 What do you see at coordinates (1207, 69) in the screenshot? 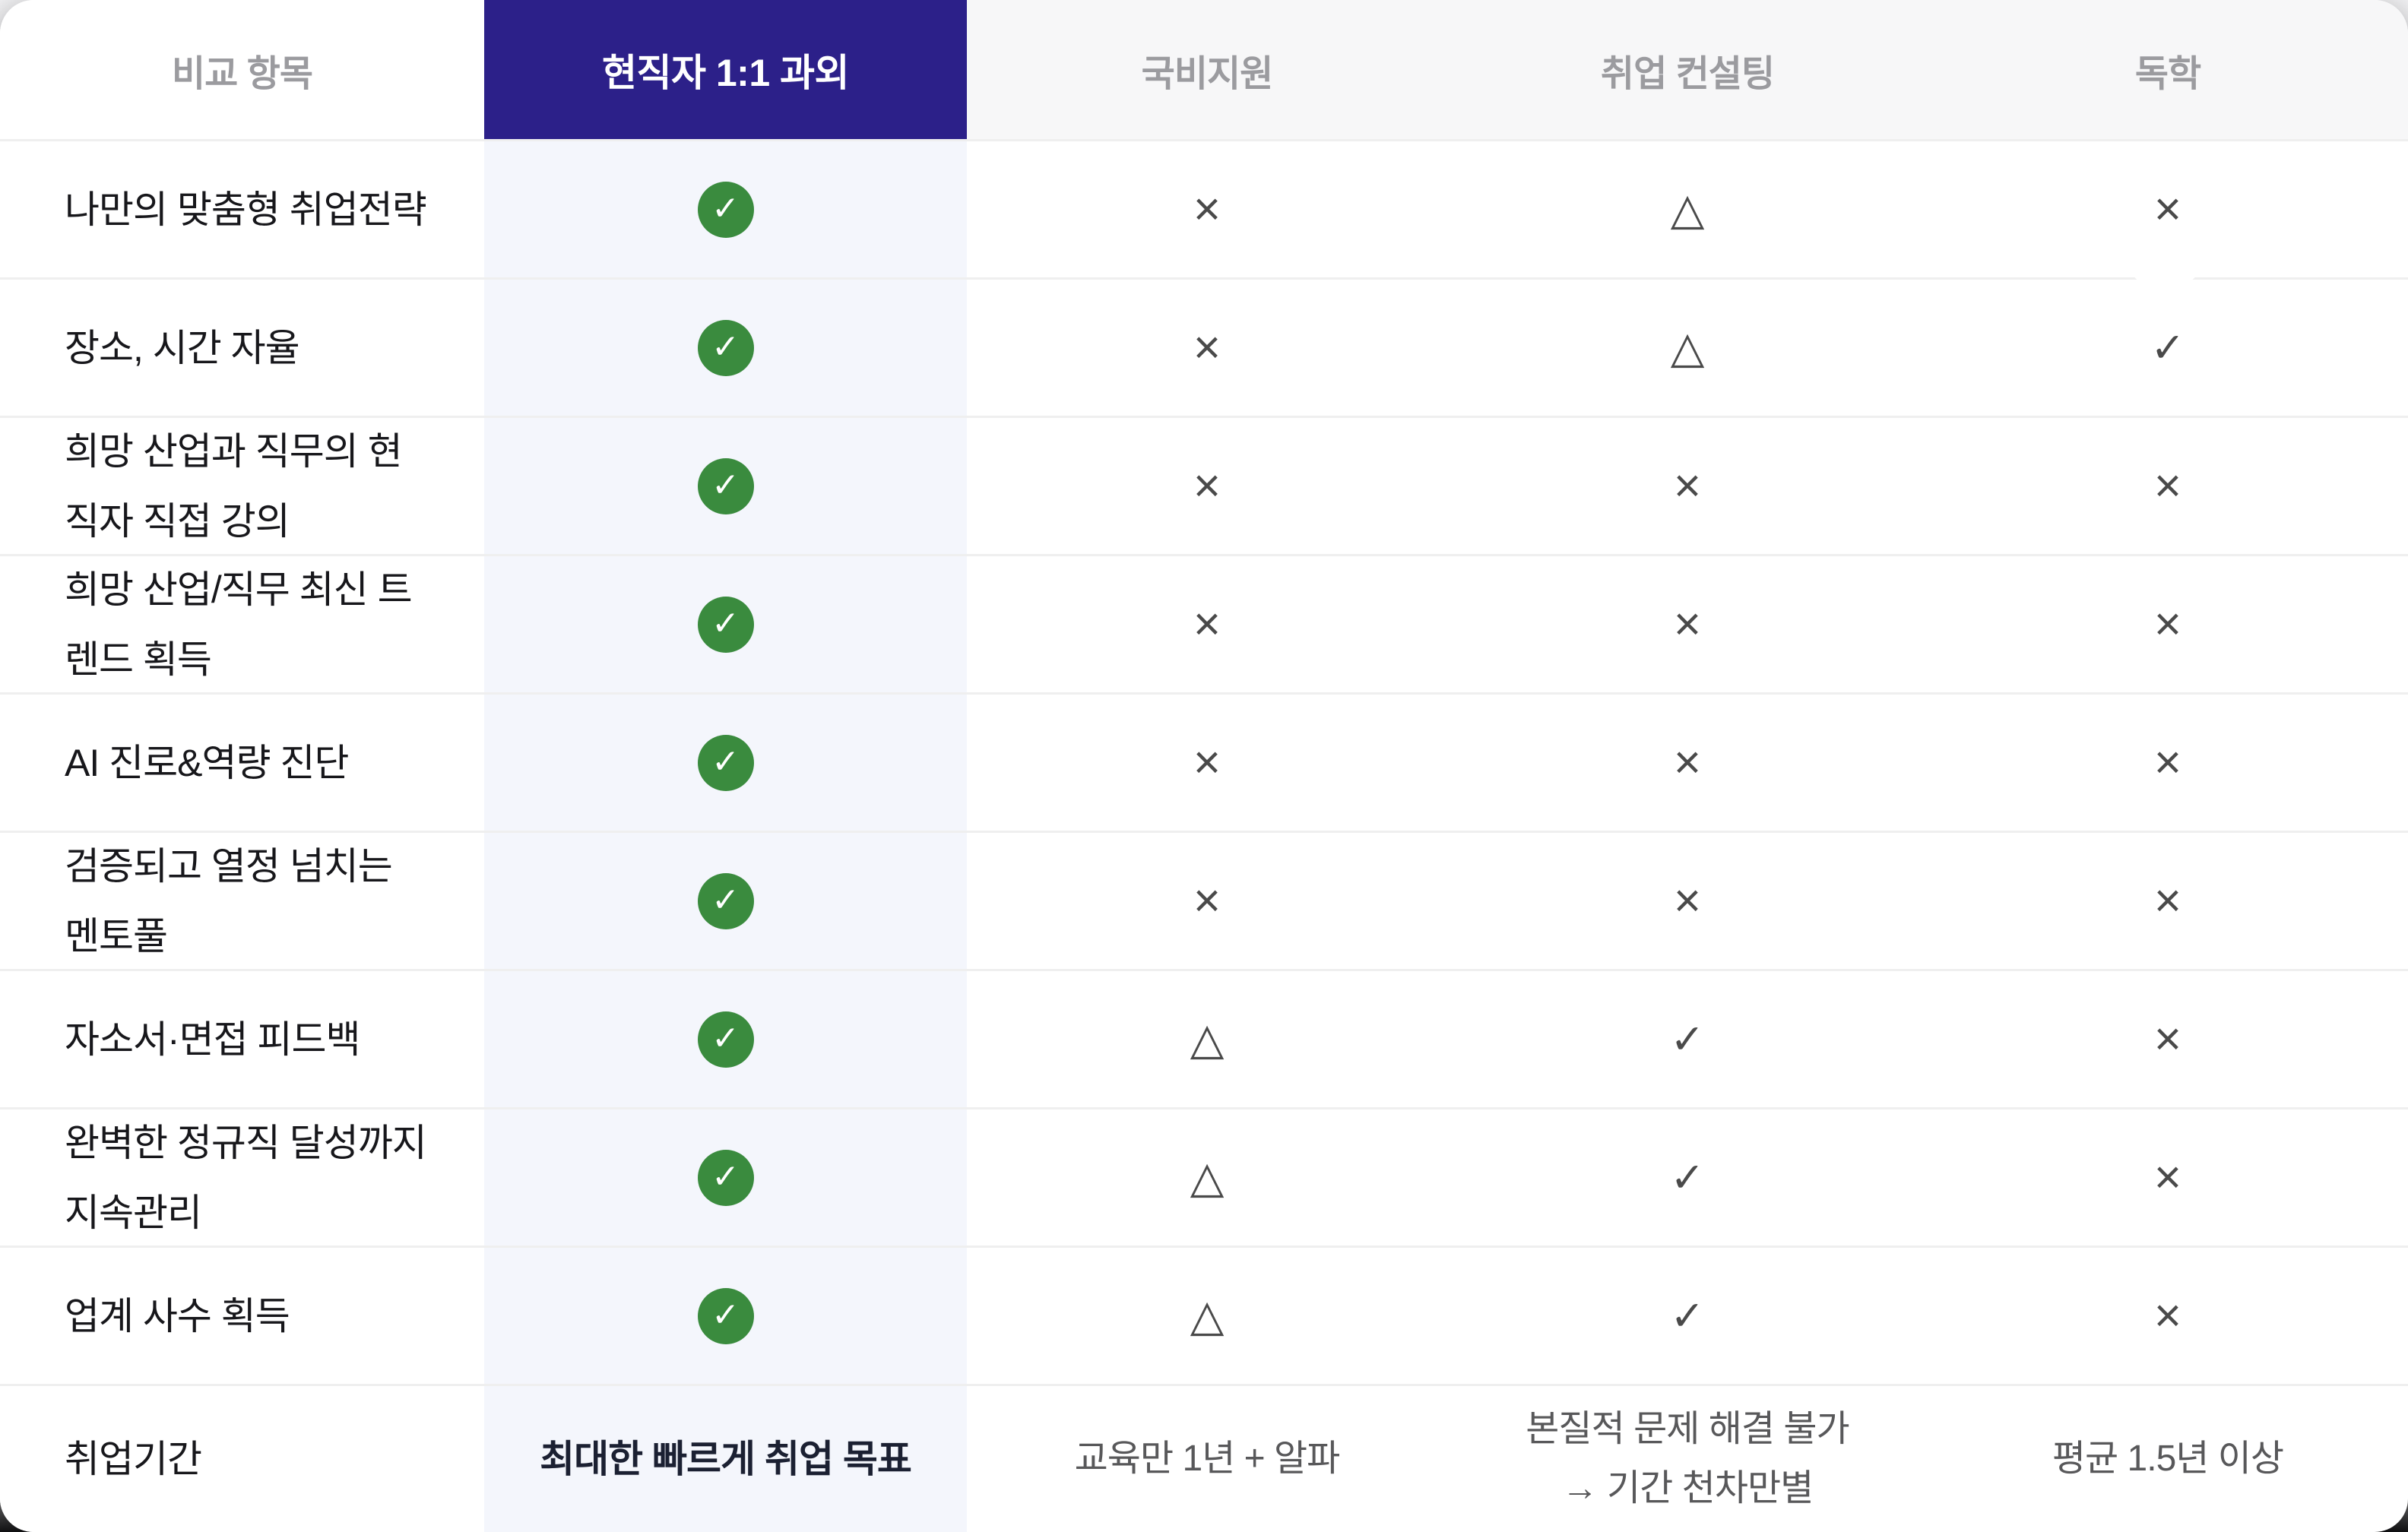
I see `header-government-funded: 국비지원` at bounding box center [1207, 69].